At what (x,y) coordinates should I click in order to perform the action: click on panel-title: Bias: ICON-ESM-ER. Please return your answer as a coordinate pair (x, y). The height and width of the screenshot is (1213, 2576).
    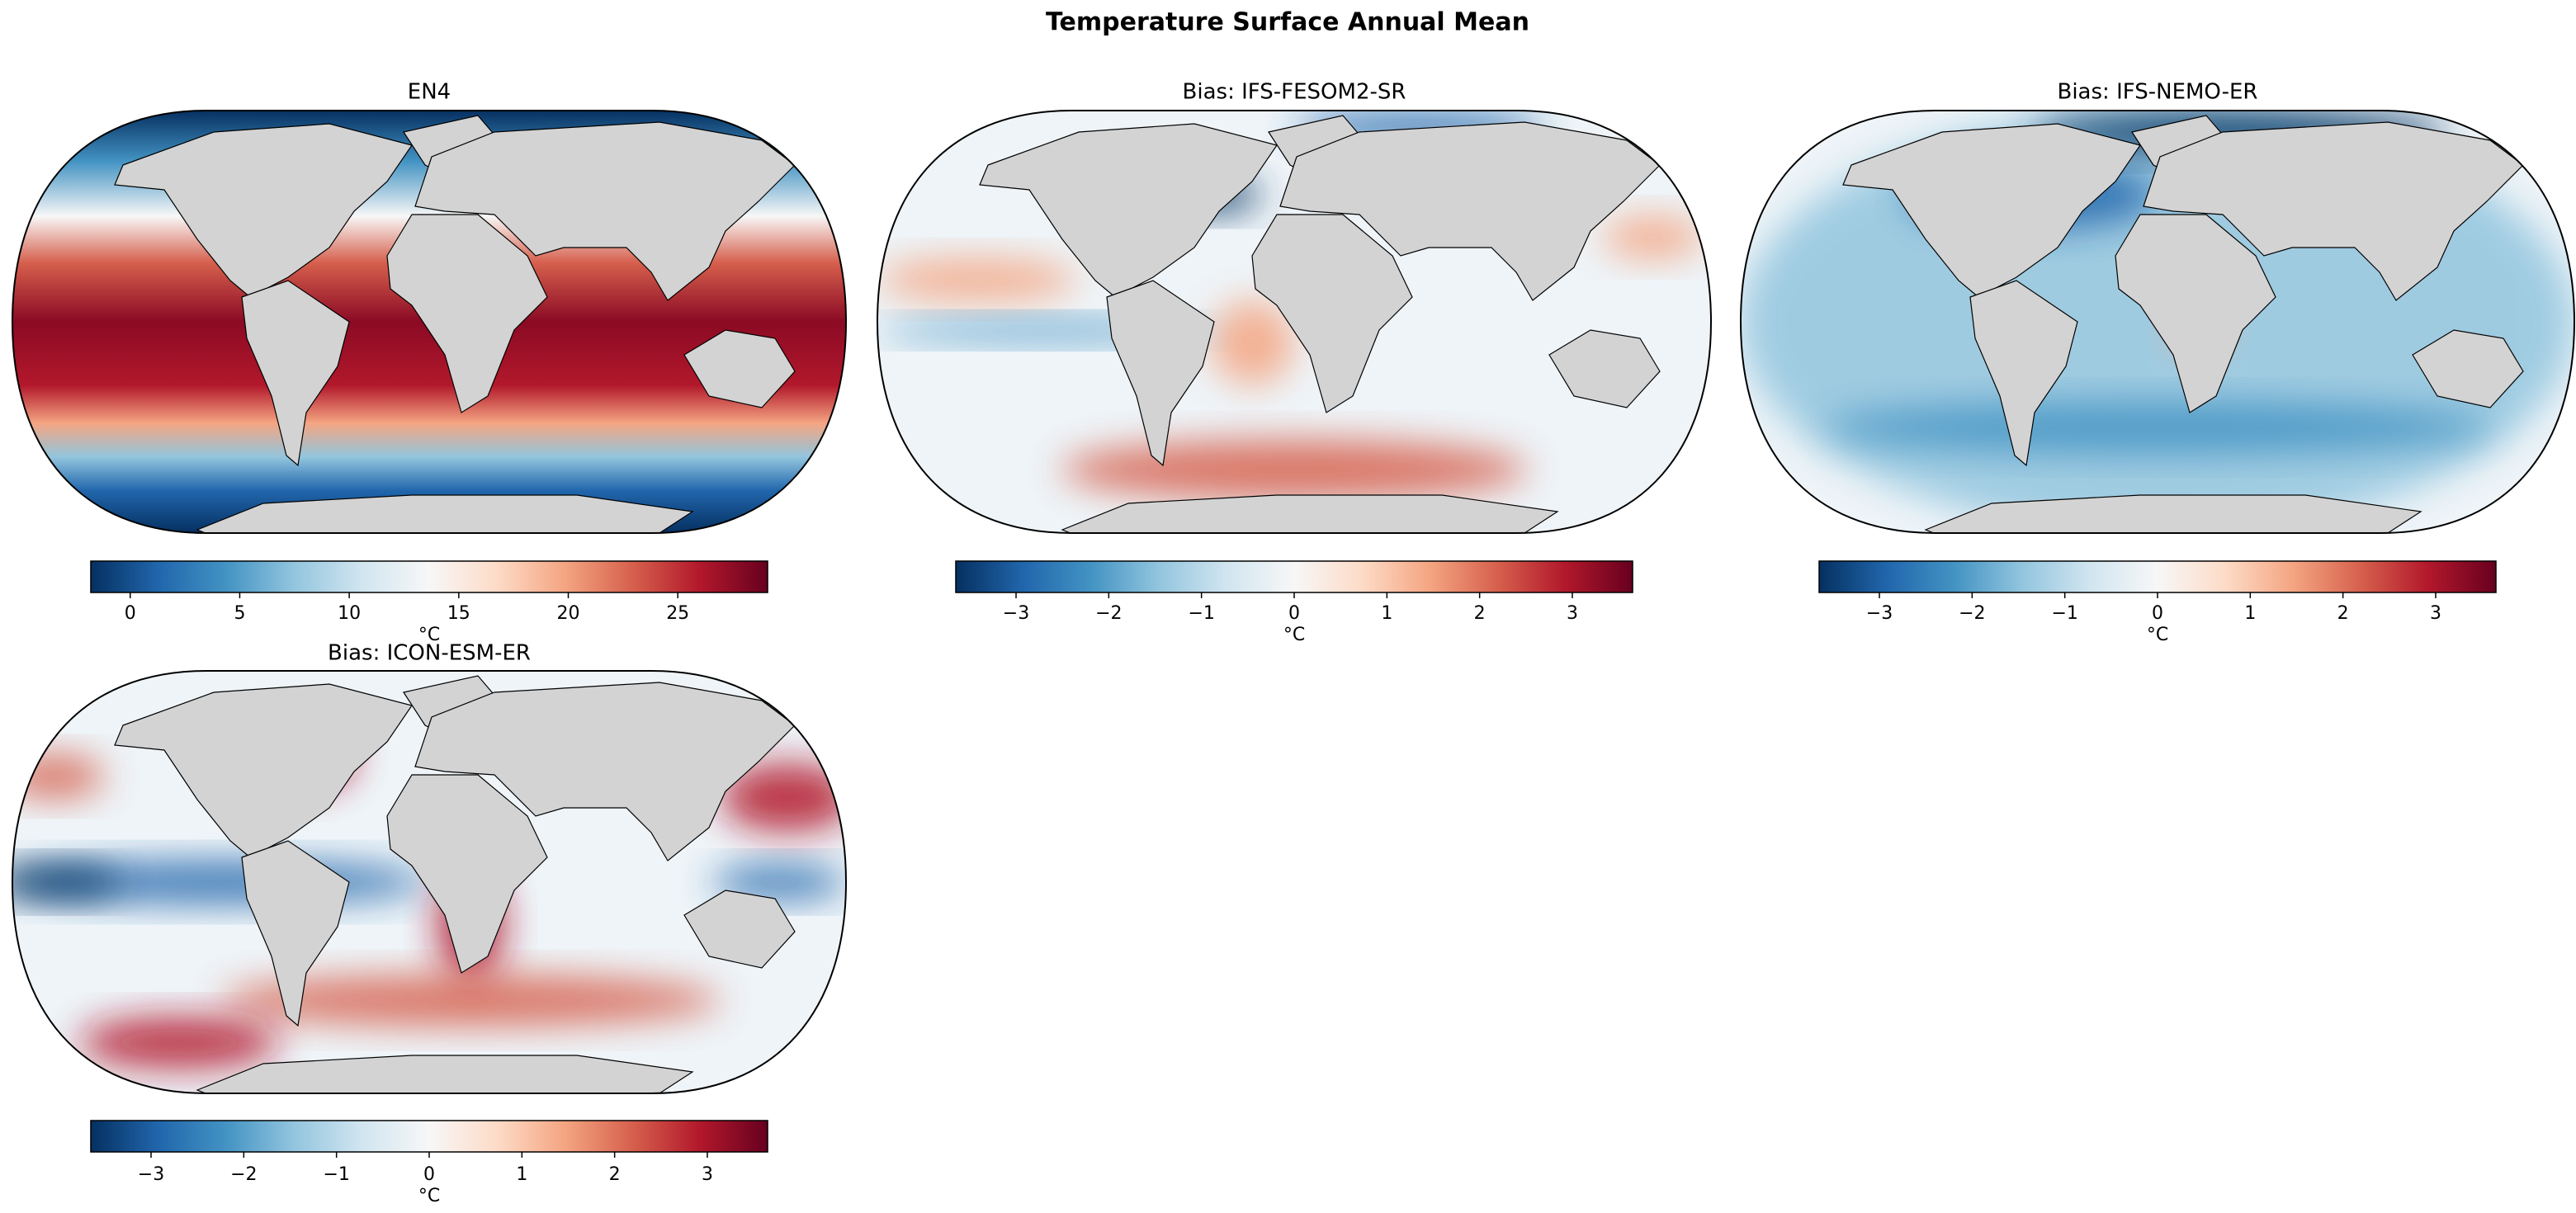
    Looking at the image, I should click on (429, 653).